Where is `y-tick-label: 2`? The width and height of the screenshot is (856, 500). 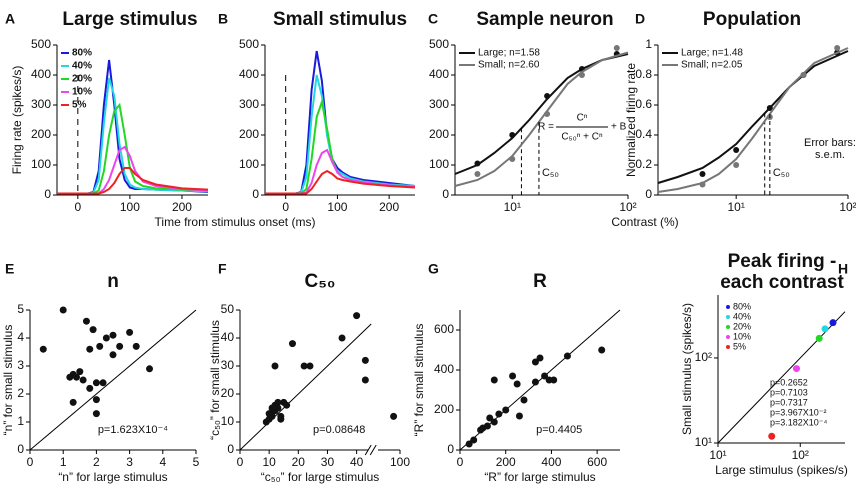
y-tick-label: 2 is located at coordinates (20, 393).